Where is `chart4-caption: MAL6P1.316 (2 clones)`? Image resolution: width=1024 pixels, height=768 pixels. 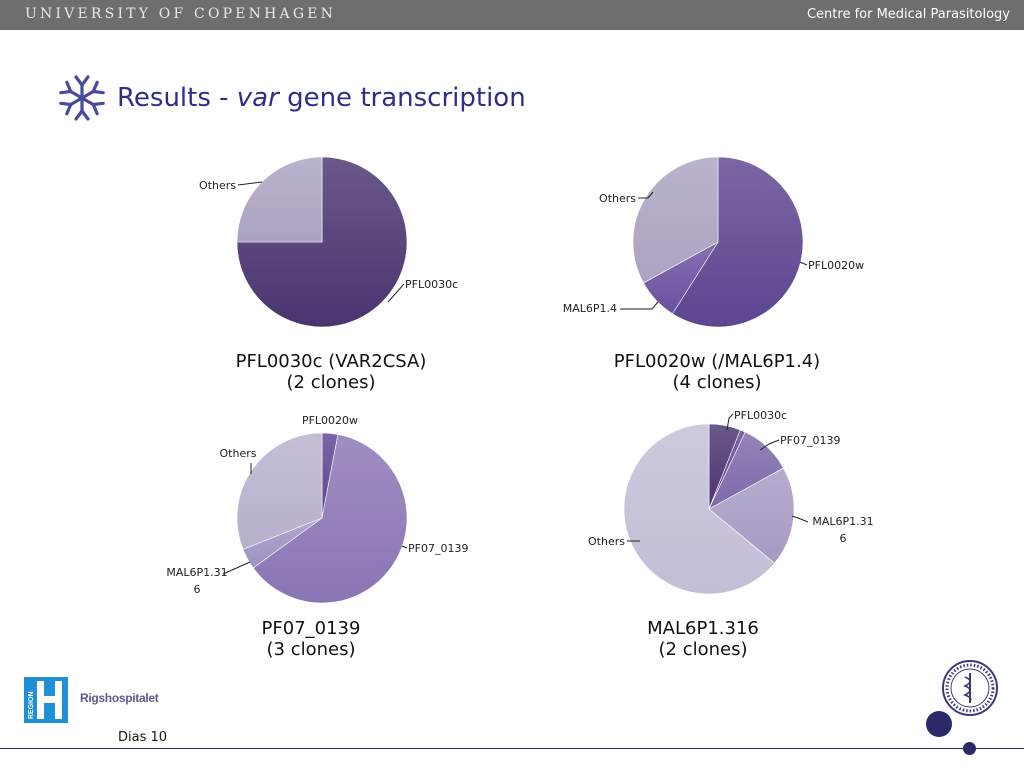 chart4-caption: MAL6P1.316 (2 clones) is located at coordinates (703, 639).